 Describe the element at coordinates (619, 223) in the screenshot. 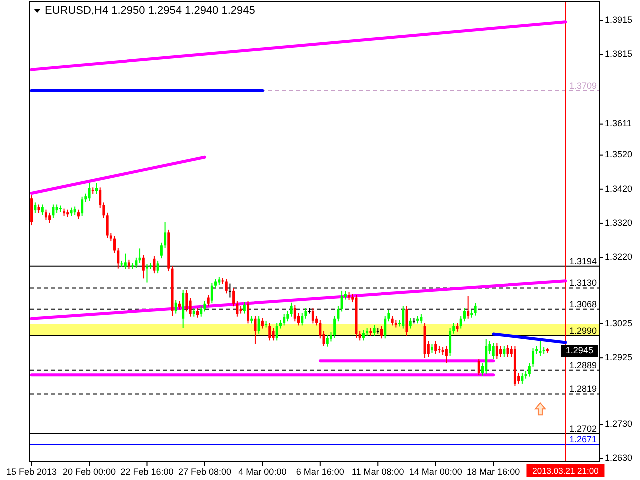

I see `y-tick-label: 1.3320` at that location.